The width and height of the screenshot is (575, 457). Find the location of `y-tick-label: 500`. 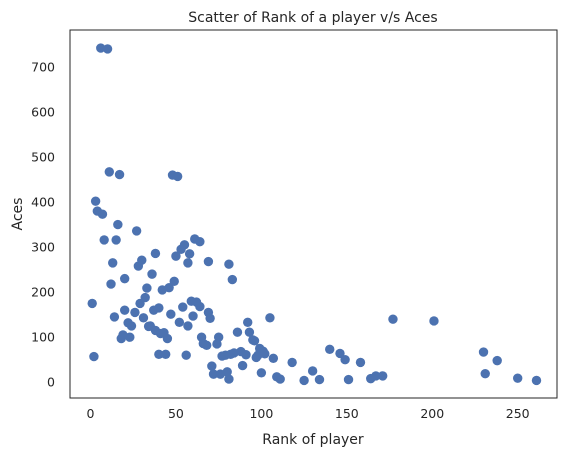

y-tick-label: 500 is located at coordinates (43, 157).